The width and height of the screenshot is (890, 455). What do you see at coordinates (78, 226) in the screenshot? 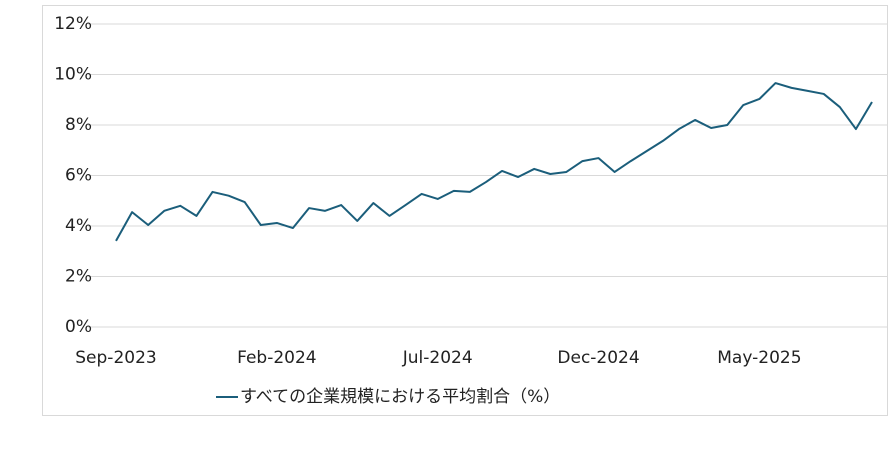
I see `y-tick-label: 4%` at bounding box center [78, 226].